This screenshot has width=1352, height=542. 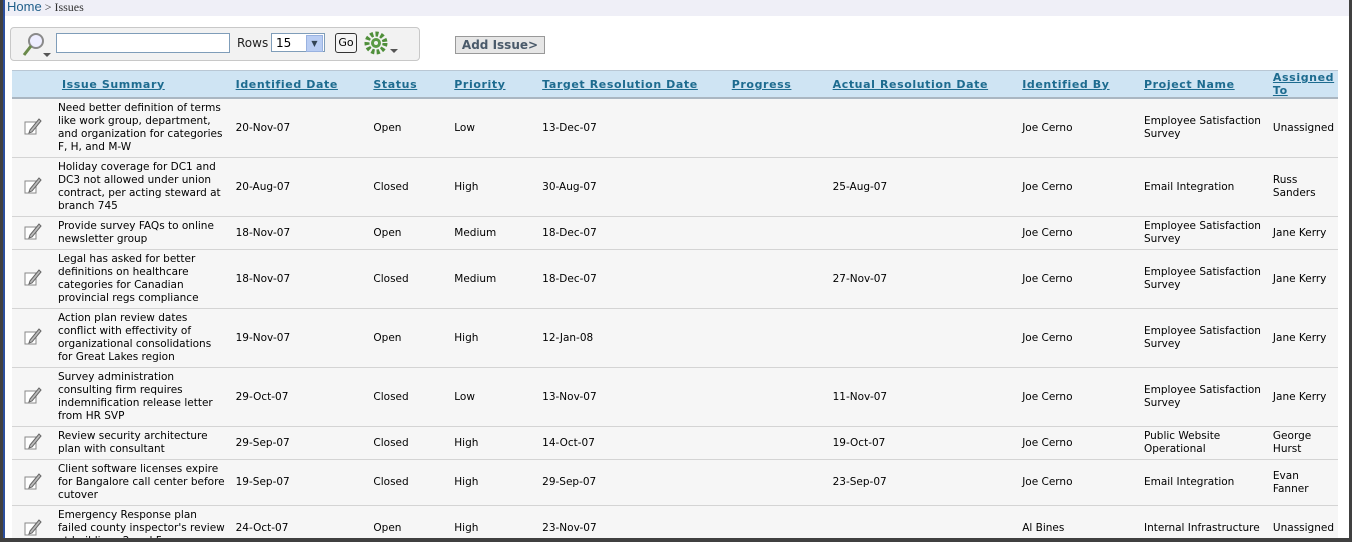 I want to click on column-header: Actual Resolution Date, so click(x=923, y=84).